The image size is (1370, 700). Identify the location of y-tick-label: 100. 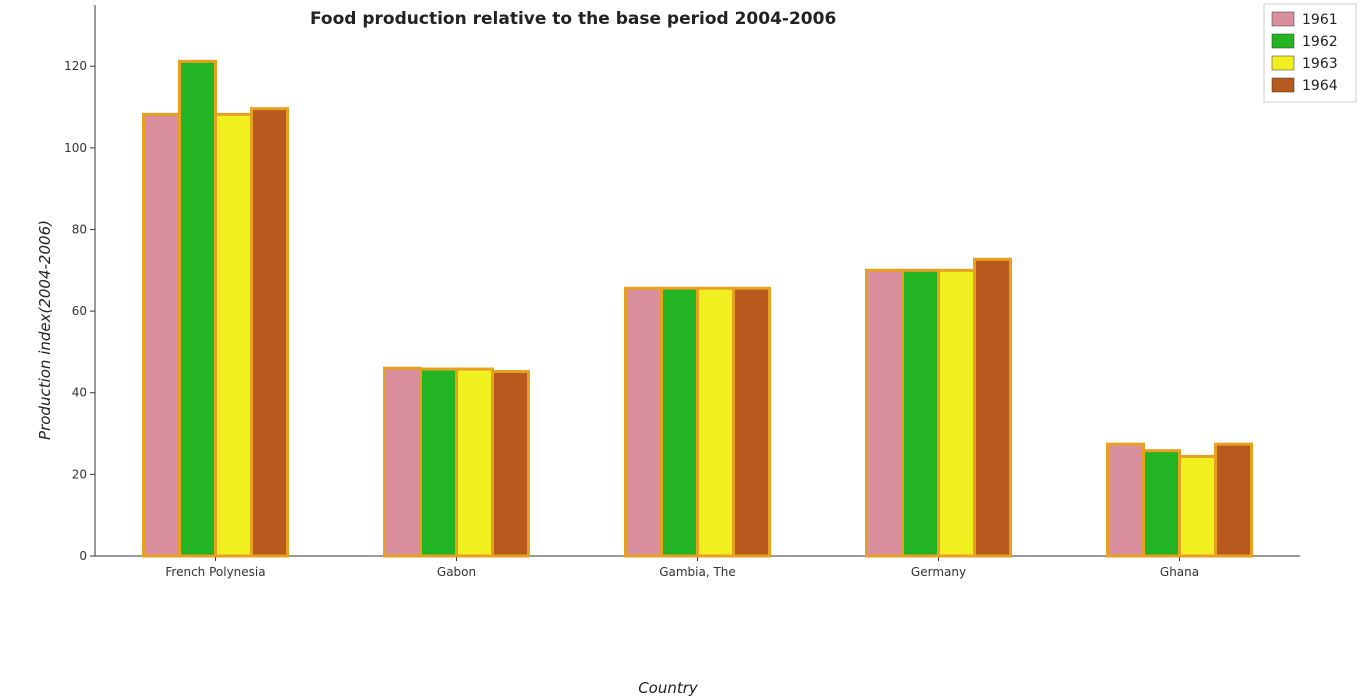
(75, 148).